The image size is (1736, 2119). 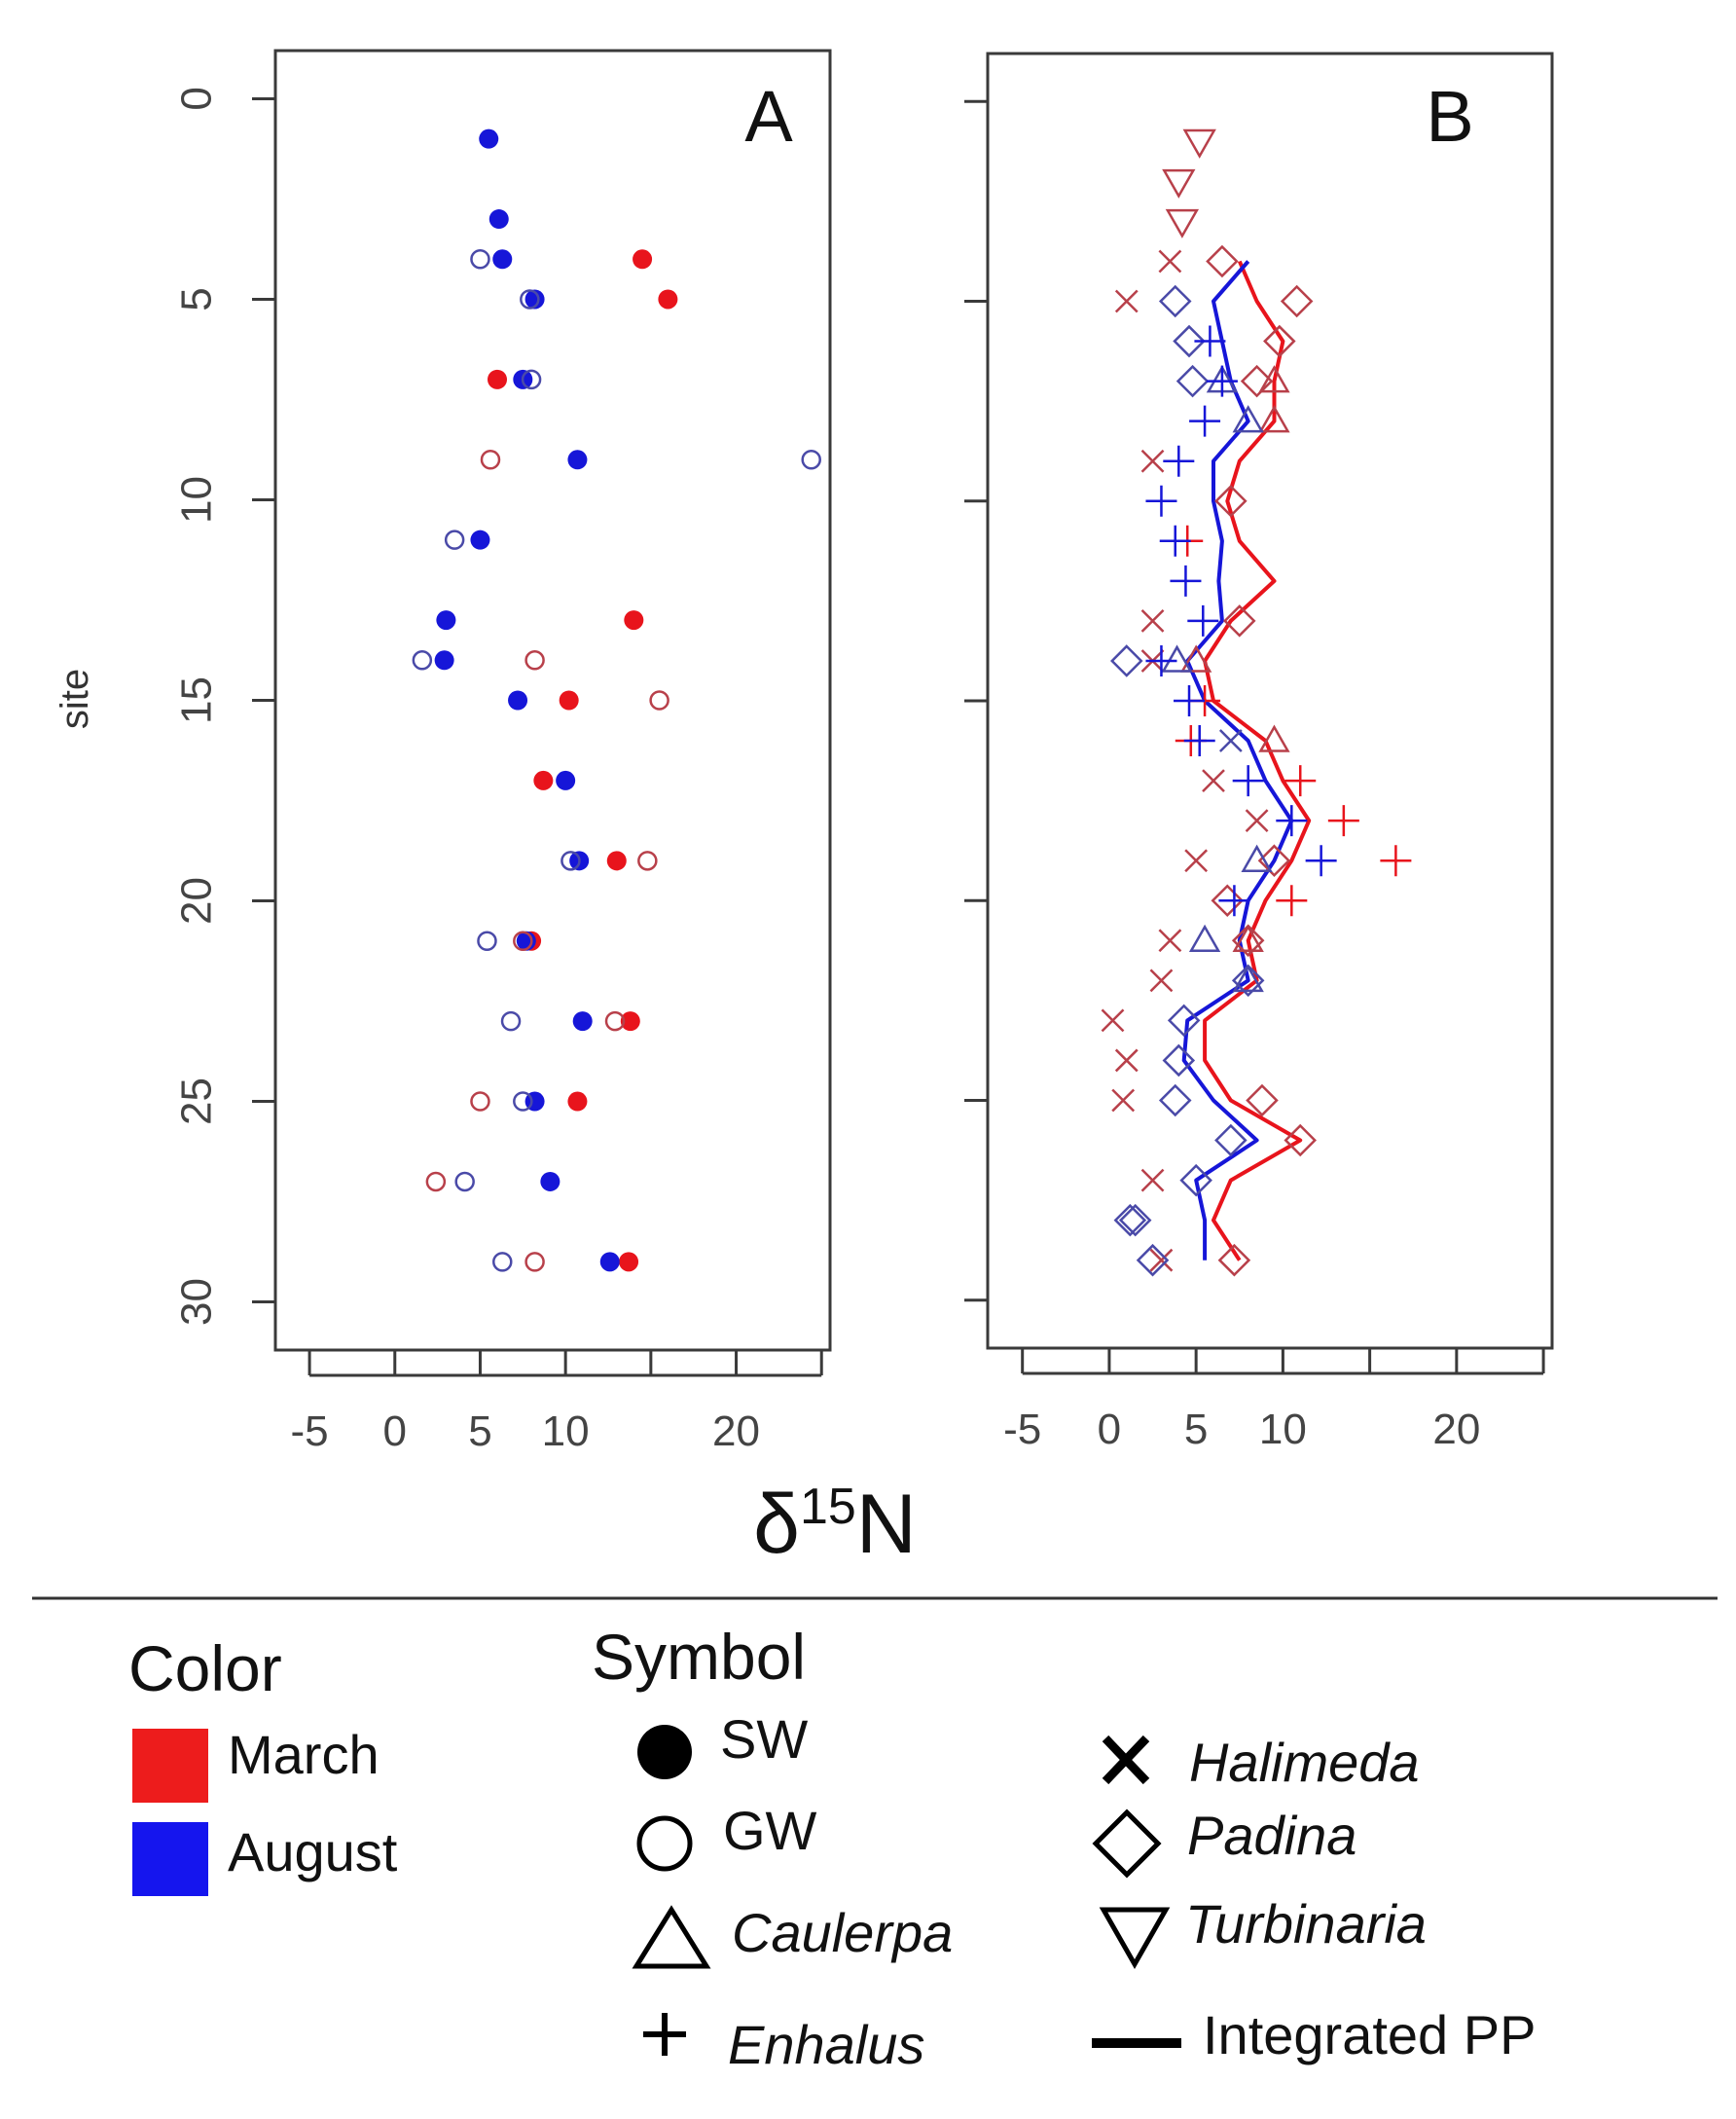 I want to click on color-legend-title: Color, so click(x=205, y=1668).